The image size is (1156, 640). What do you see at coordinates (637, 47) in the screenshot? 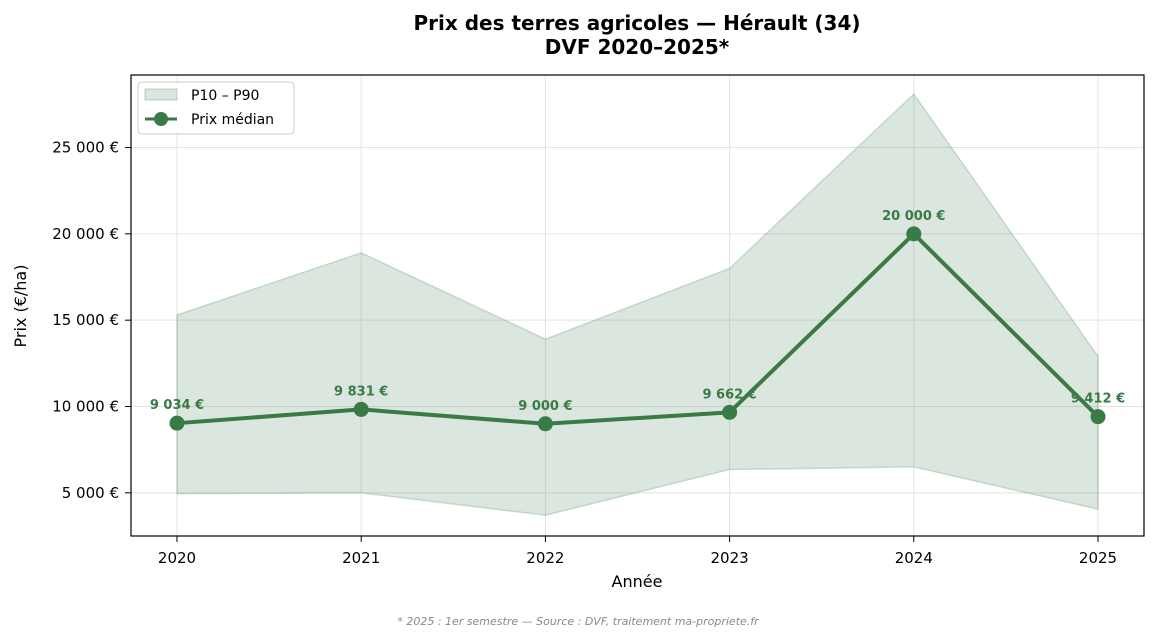
I see `chart-title-line2: DVF 2020–2025*` at bounding box center [637, 47].